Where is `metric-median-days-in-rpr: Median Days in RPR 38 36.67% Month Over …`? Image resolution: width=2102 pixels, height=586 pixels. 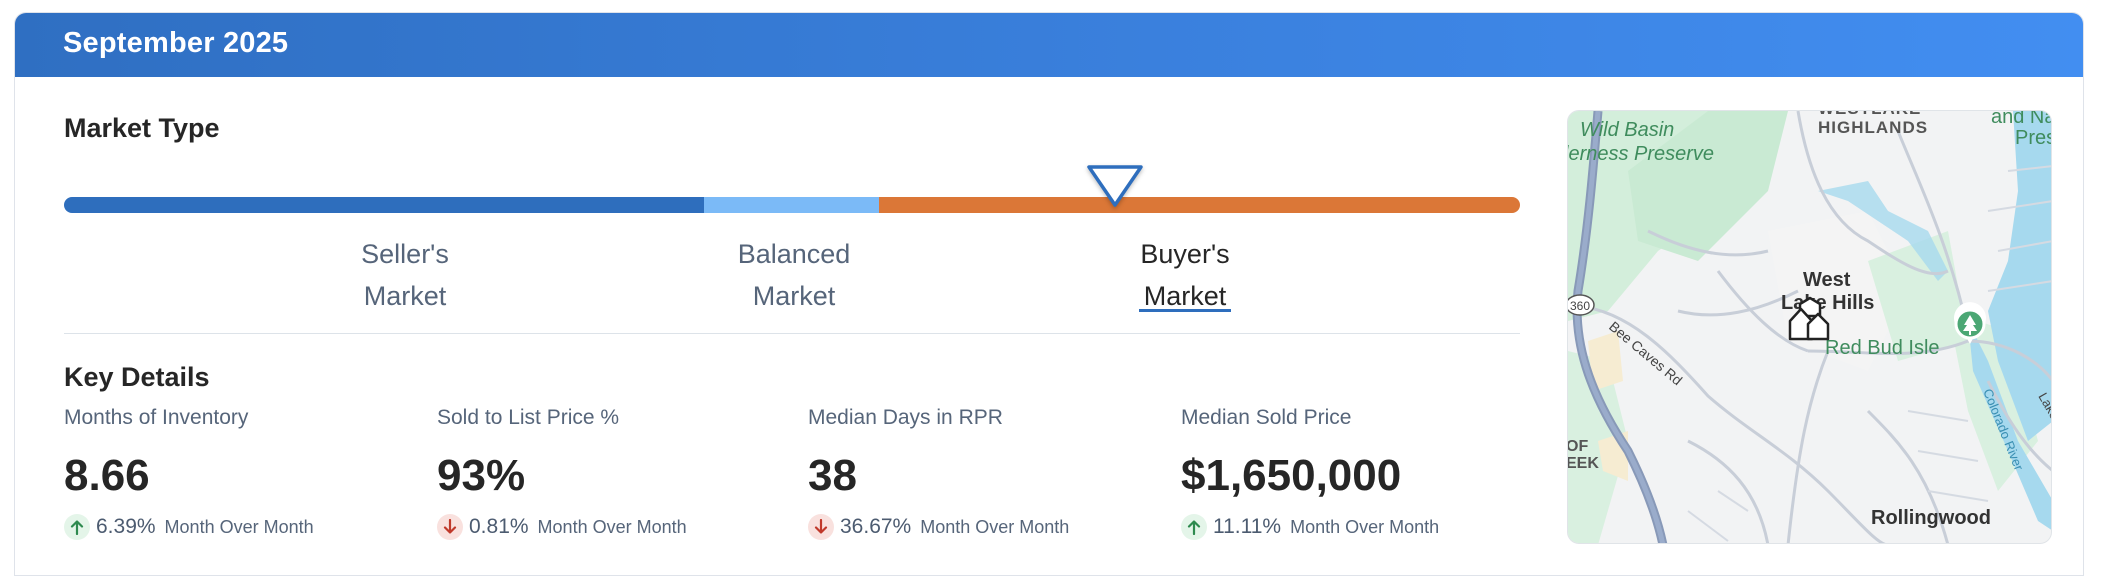 metric-median-days-in-rpr: Median Days in RPR 38 36.67% Month Over … is located at coordinates (988, 474).